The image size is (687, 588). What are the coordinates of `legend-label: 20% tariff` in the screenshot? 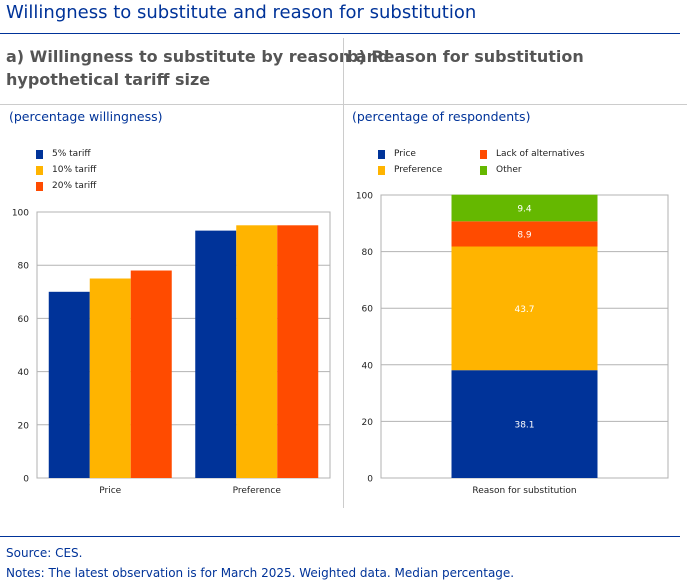 It's located at (74, 186).